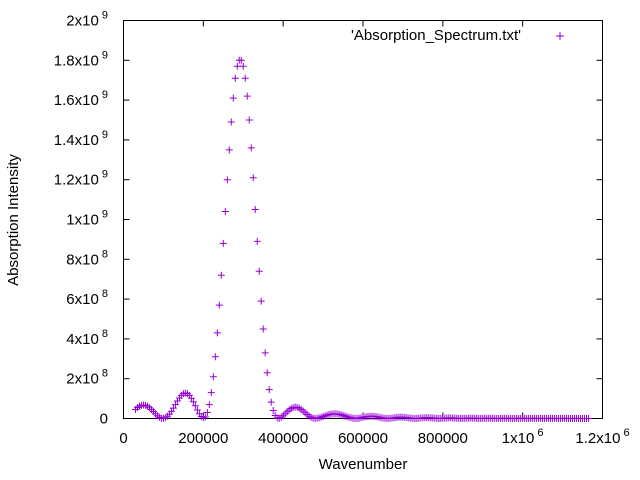 Image resolution: width=640 pixels, height=480 pixels. Describe the element at coordinates (87, 298) in the screenshot. I see `y-tick-label: 6x10 8` at that location.